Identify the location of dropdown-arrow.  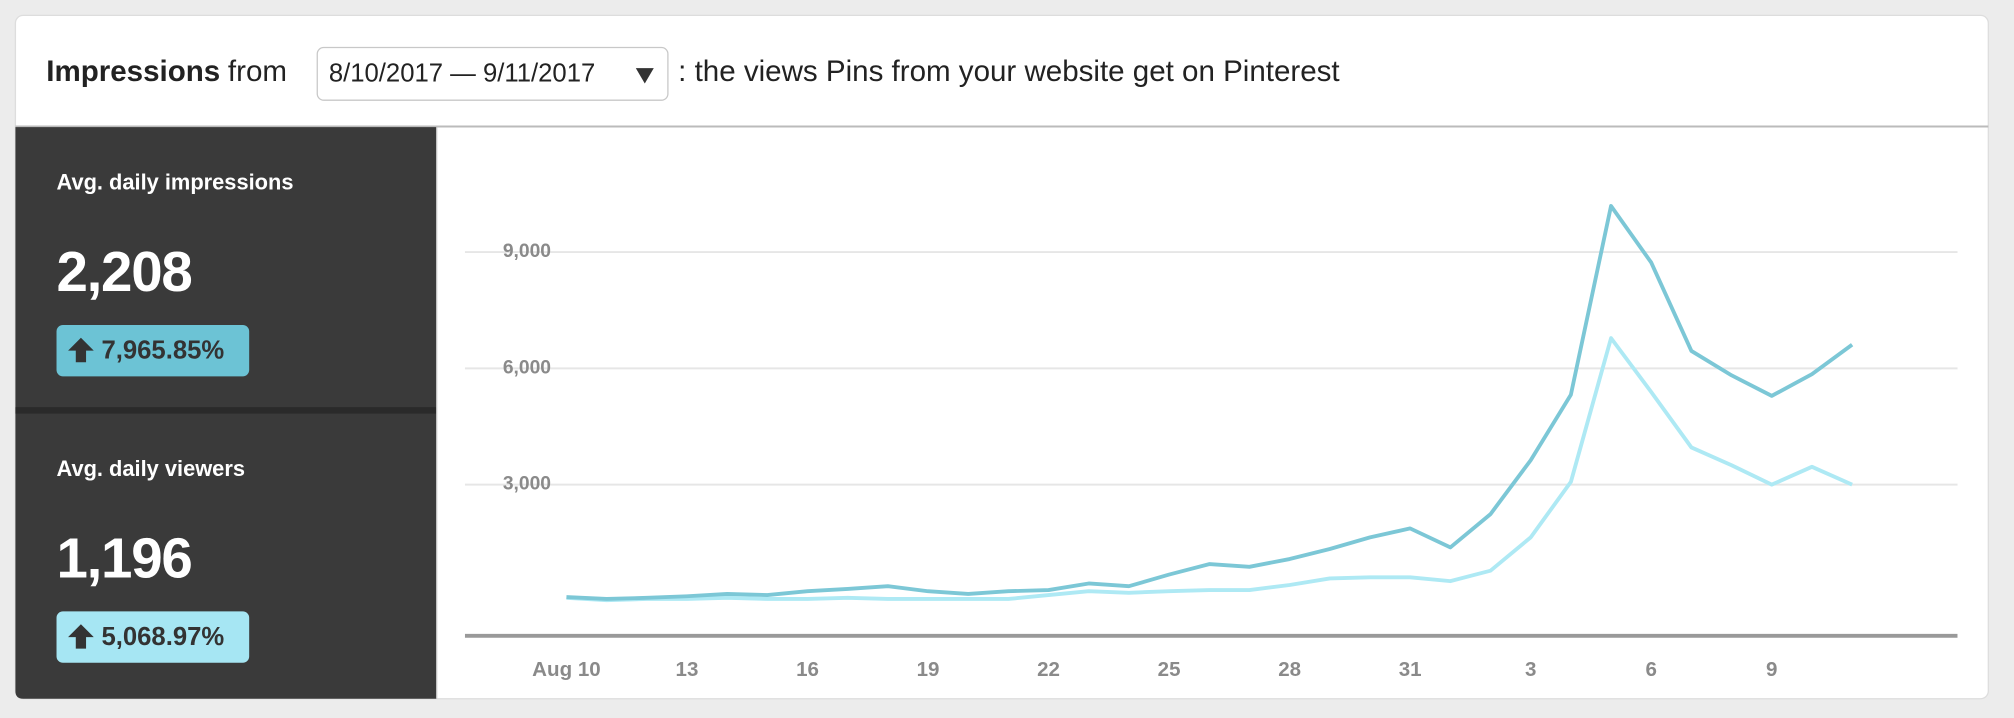
(644, 76).